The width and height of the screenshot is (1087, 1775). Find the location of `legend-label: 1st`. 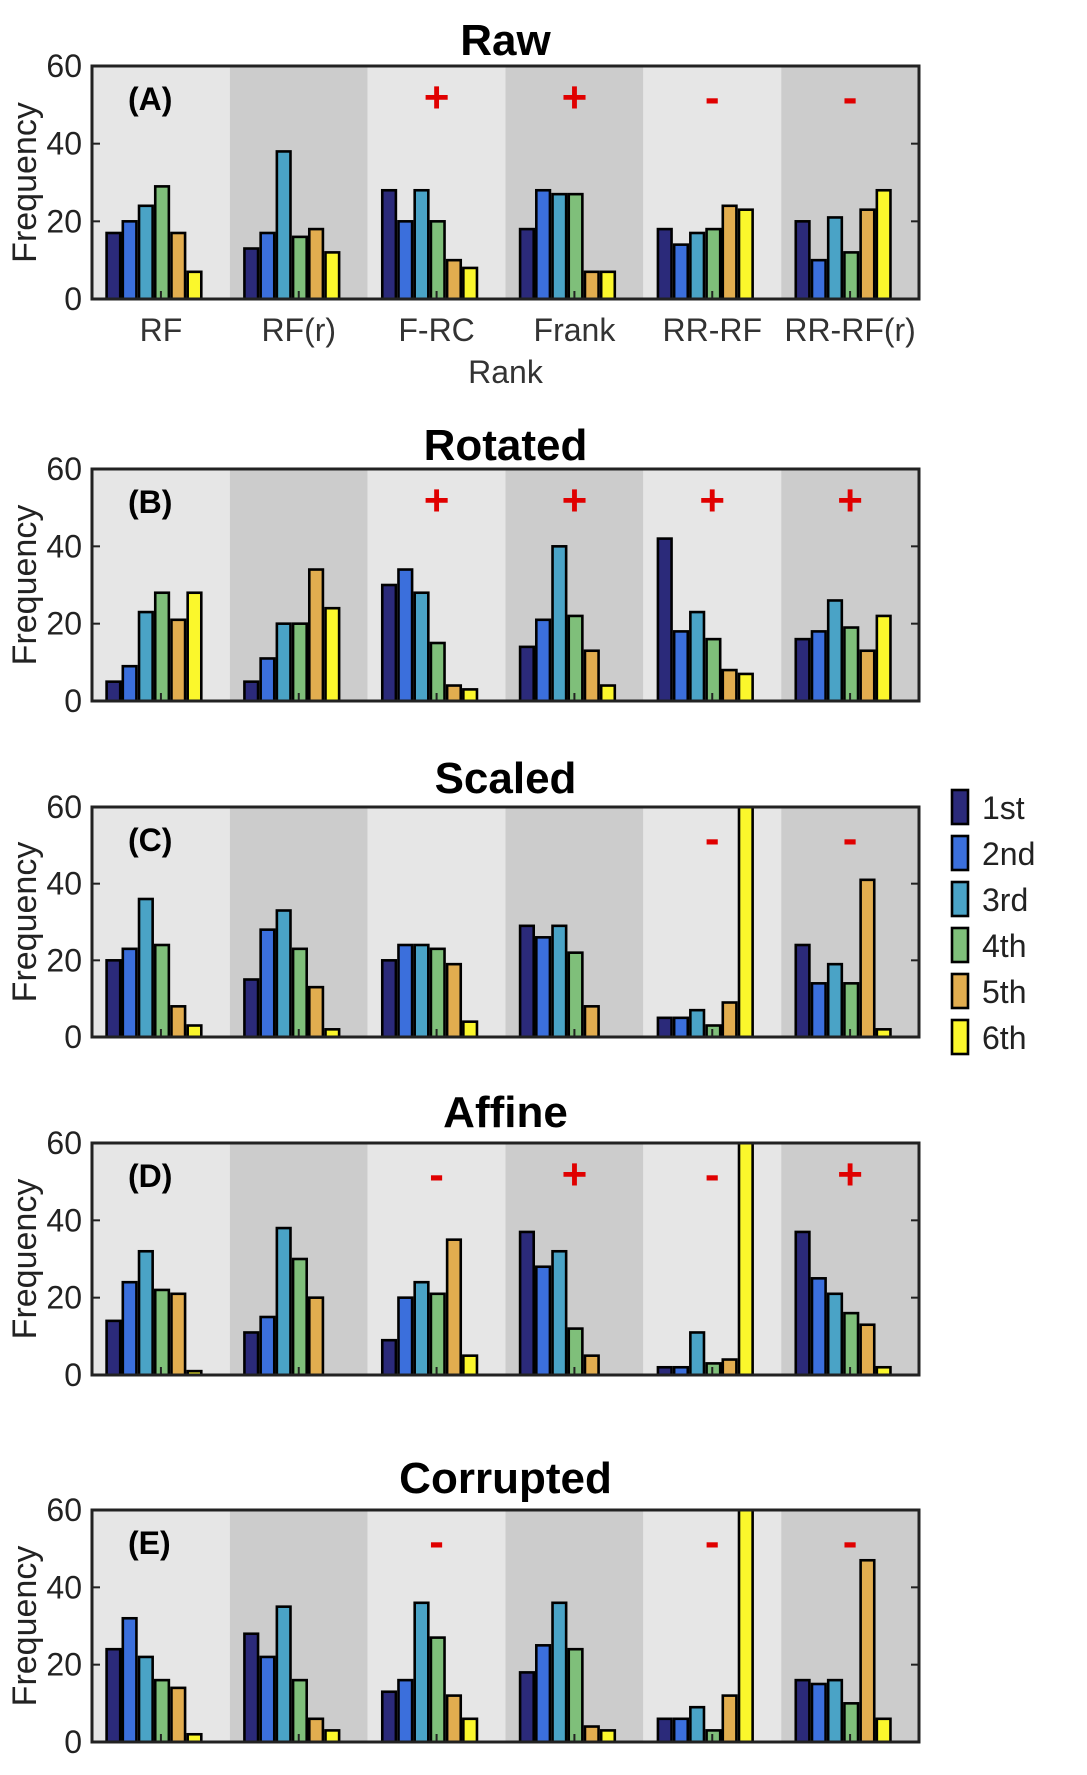

legend-label: 1st is located at coordinates (1003, 808).